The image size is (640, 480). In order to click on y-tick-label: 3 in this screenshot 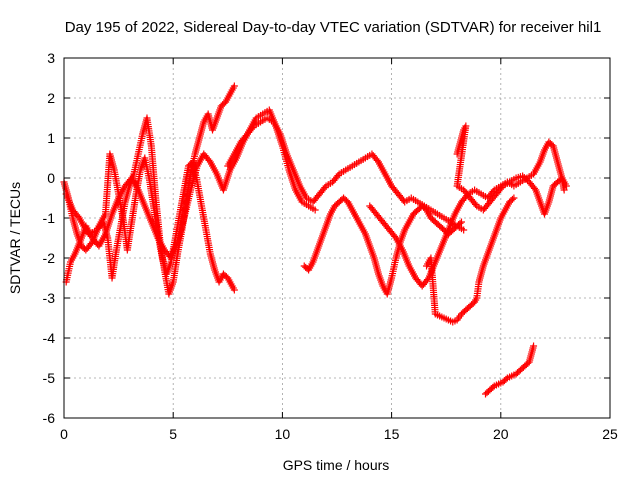, I will do `click(51, 58)`.